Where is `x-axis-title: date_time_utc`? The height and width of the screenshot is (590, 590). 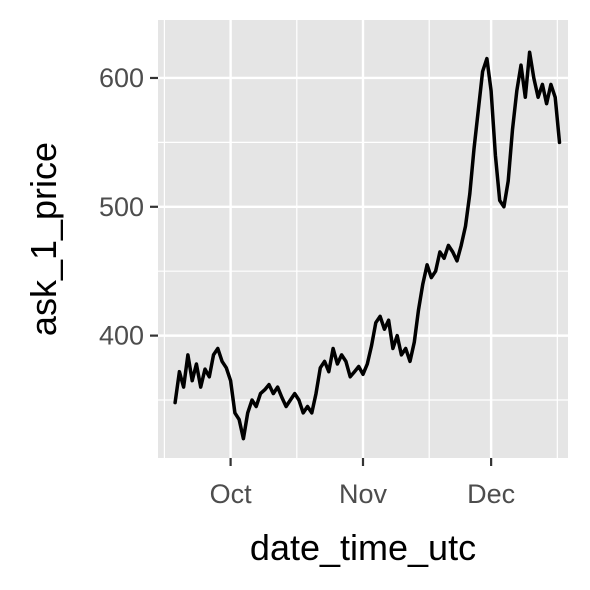
x-axis-title: date_time_utc is located at coordinates (363, 547).